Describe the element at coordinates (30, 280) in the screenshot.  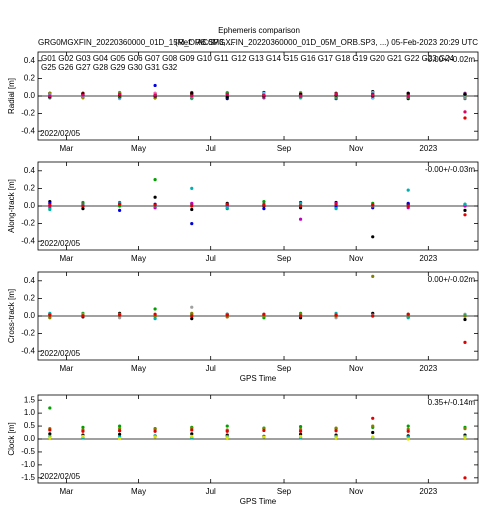
I see `y-tick-label: 0.4` at that location.